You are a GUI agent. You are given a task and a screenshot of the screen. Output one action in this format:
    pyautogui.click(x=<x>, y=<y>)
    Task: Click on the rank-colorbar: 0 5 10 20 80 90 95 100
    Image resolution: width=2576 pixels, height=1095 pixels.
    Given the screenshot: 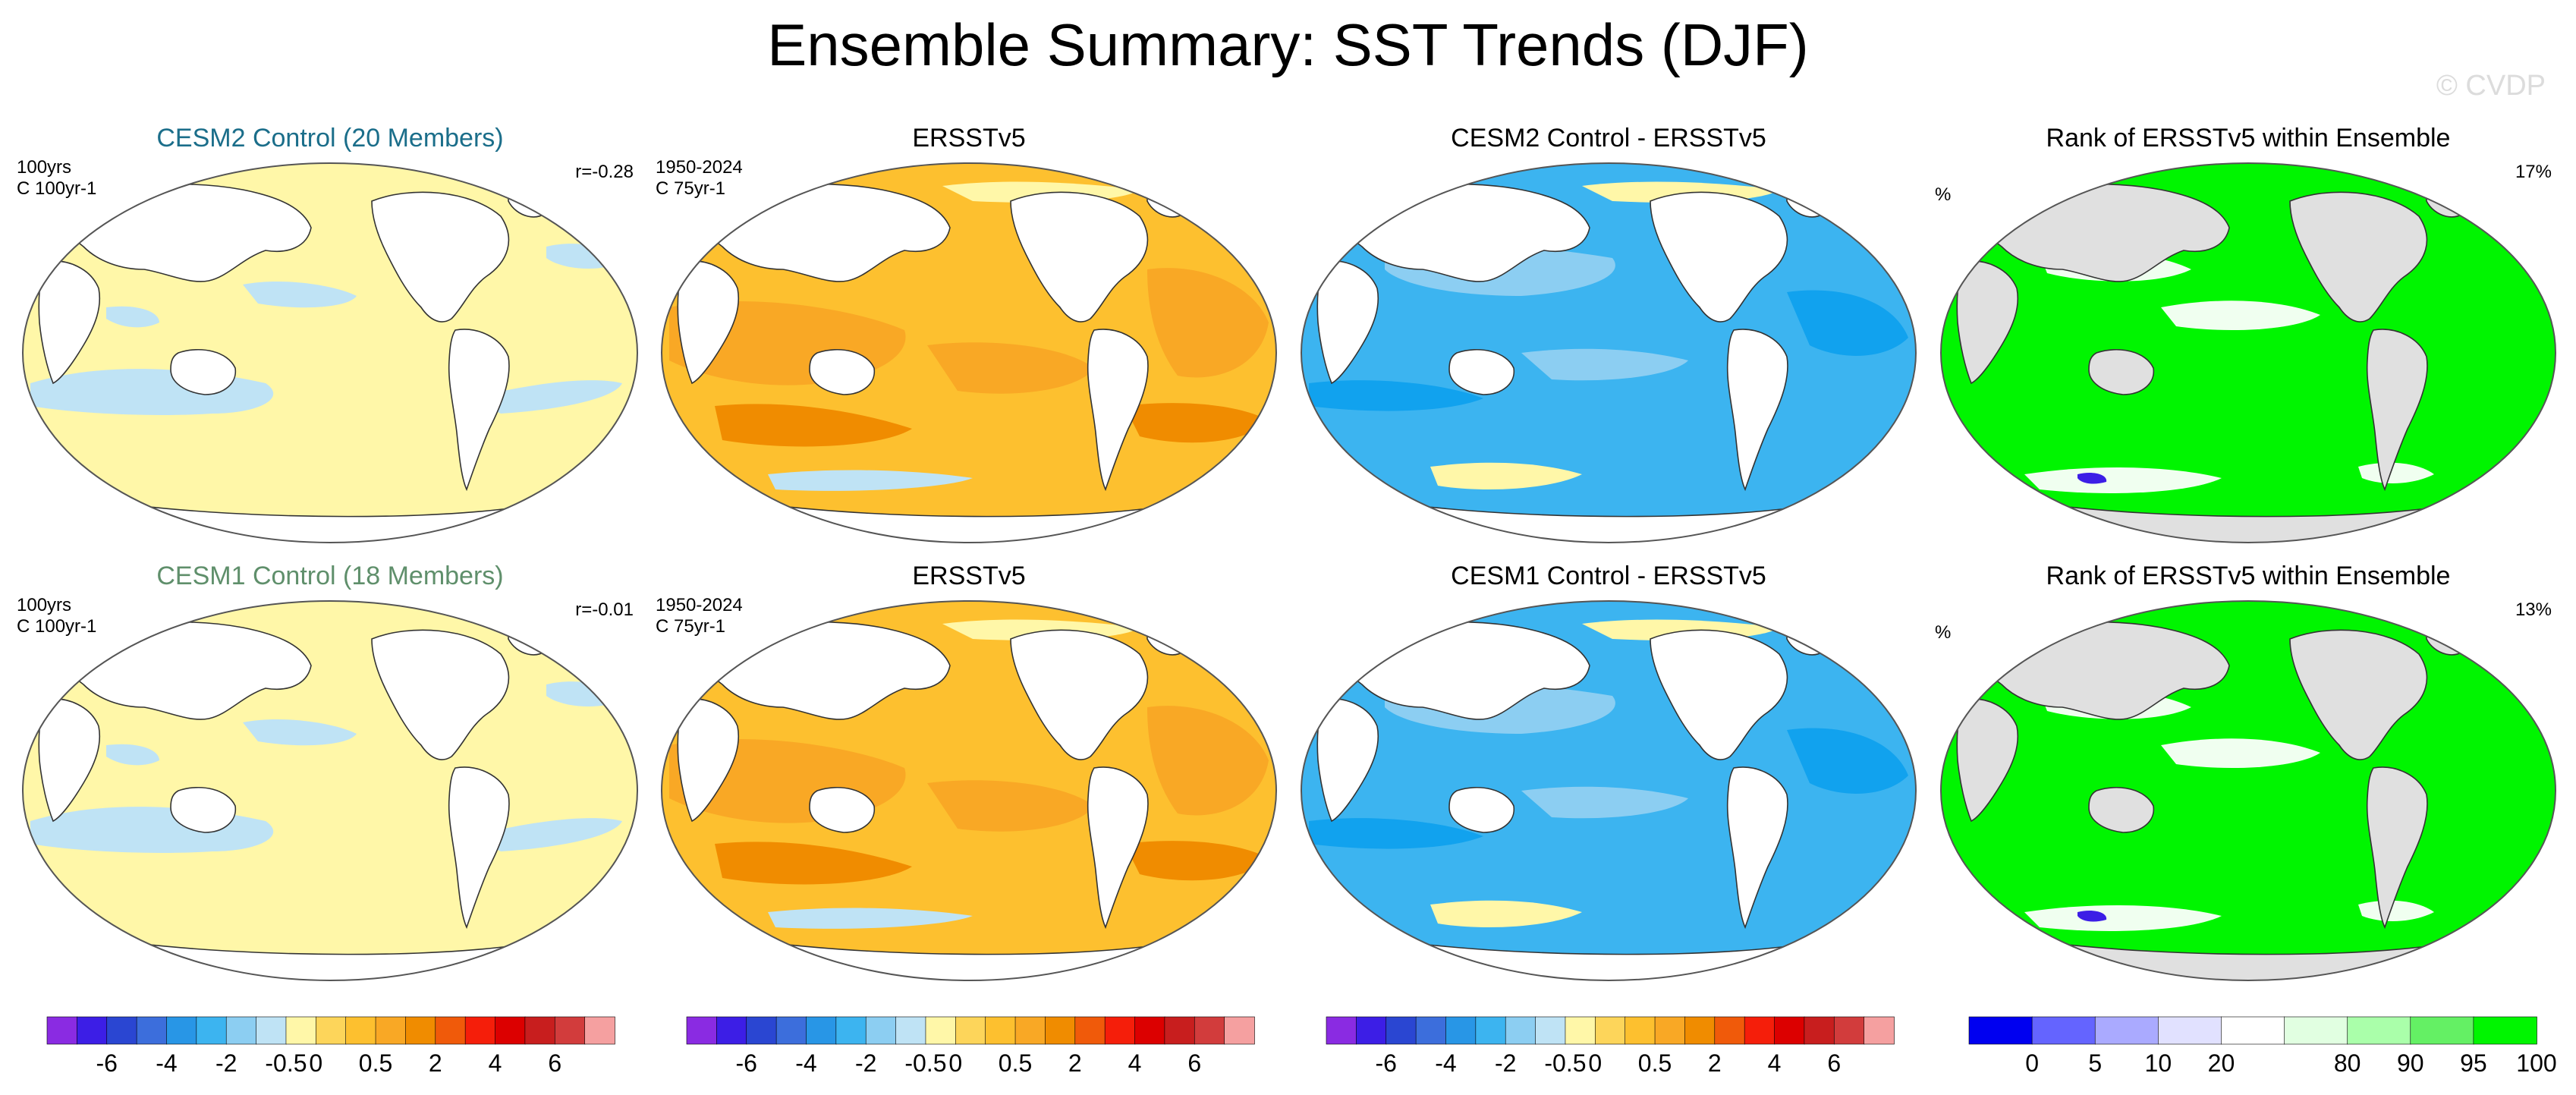 What is the action you would take?
    pyautogui.click(x=2262, y=1046)
    